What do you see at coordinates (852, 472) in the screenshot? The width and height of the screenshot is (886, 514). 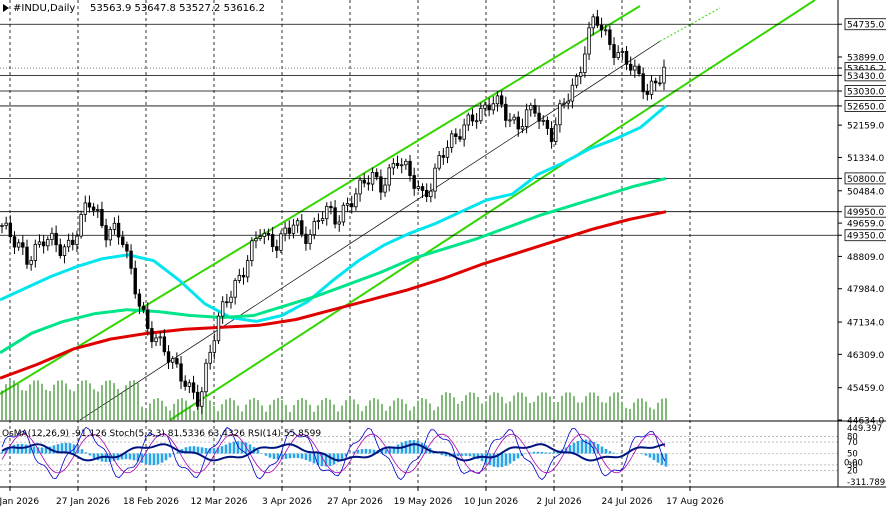 I see `indicator-scale-label: 20` at bounding box center [852, 472].